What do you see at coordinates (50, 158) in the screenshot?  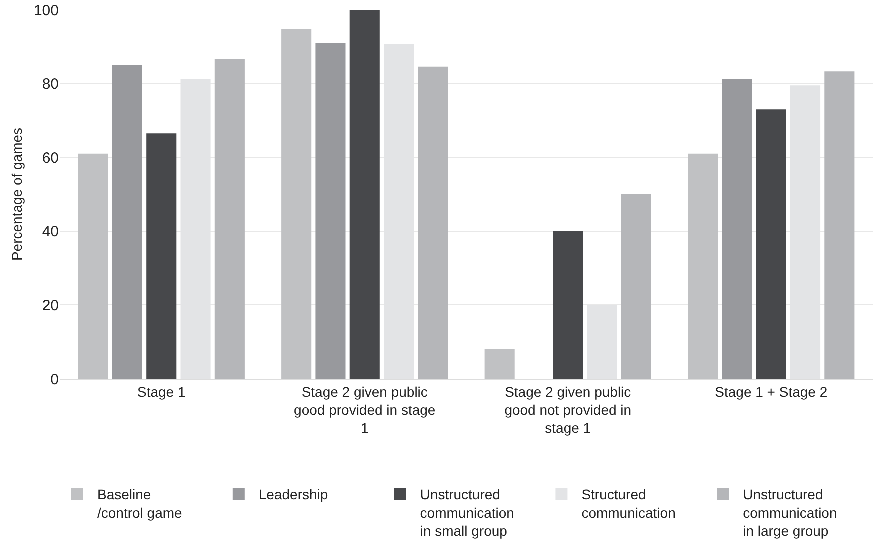 I see `y-tick-label: 60` at bounding box center [50, 158].